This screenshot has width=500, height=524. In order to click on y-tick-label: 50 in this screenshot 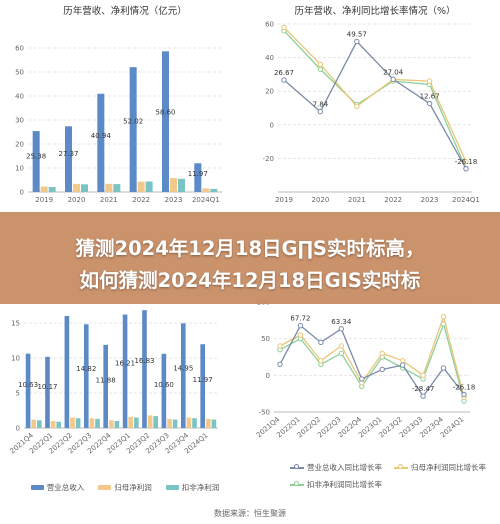, I will do `click(265, 339)`.